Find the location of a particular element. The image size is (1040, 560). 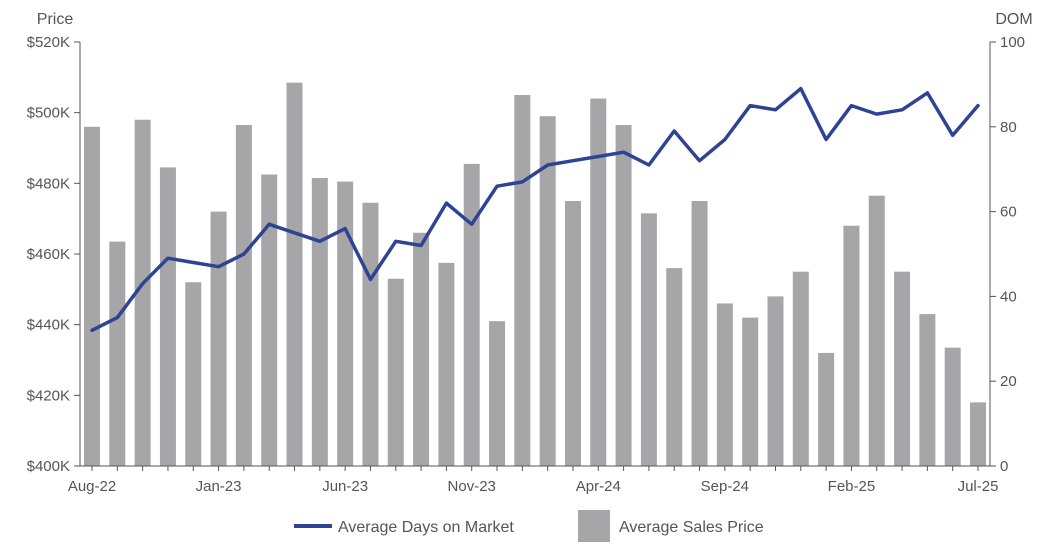

y-left-tick-label: $400K is located at coordinates (48, 466).